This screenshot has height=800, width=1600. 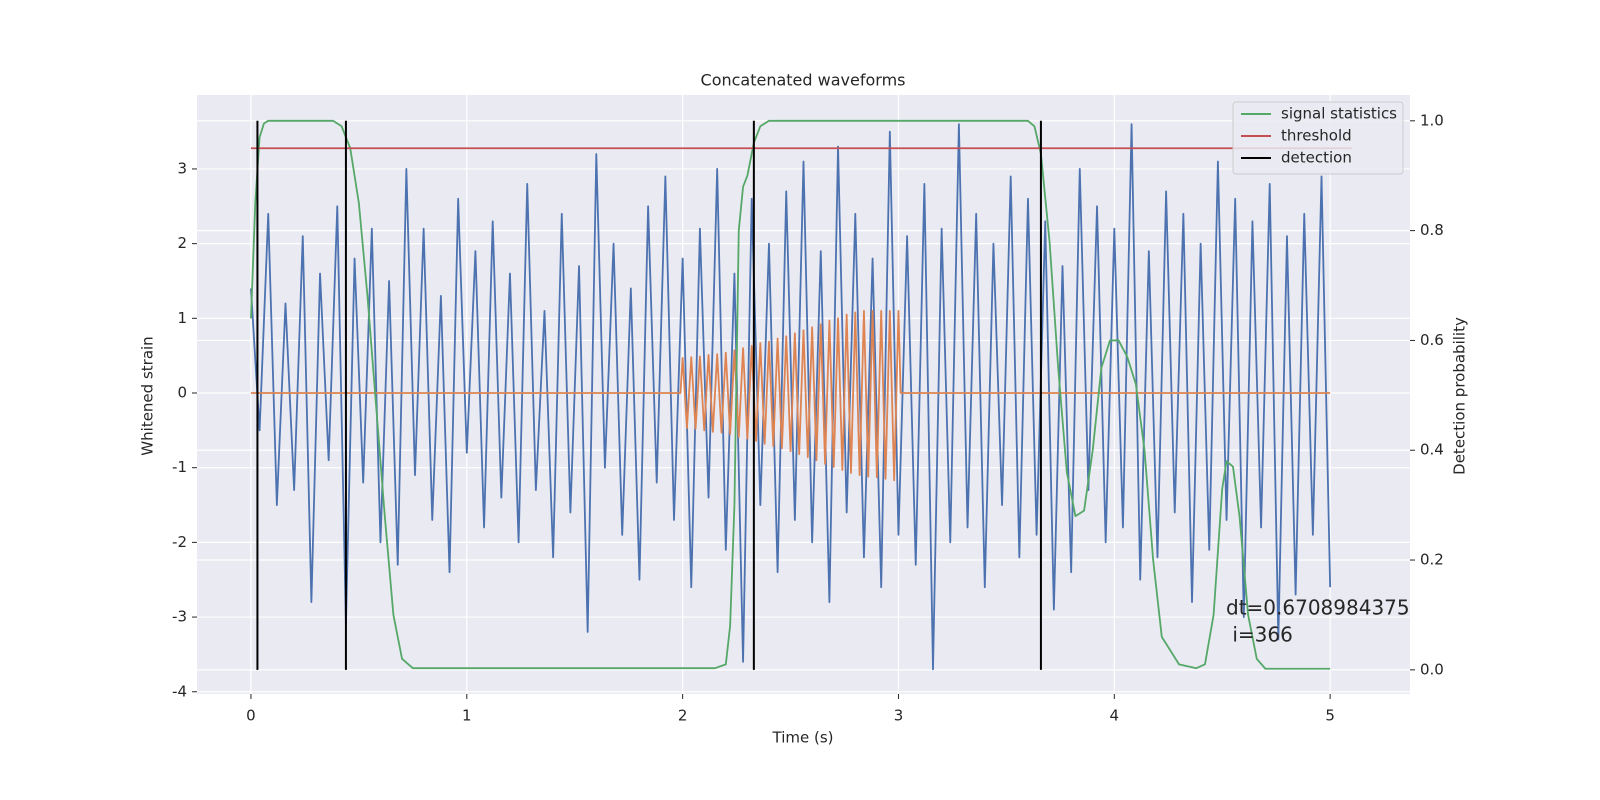 I want to click on x-tick-label: 0, so click(x=251, y=716).